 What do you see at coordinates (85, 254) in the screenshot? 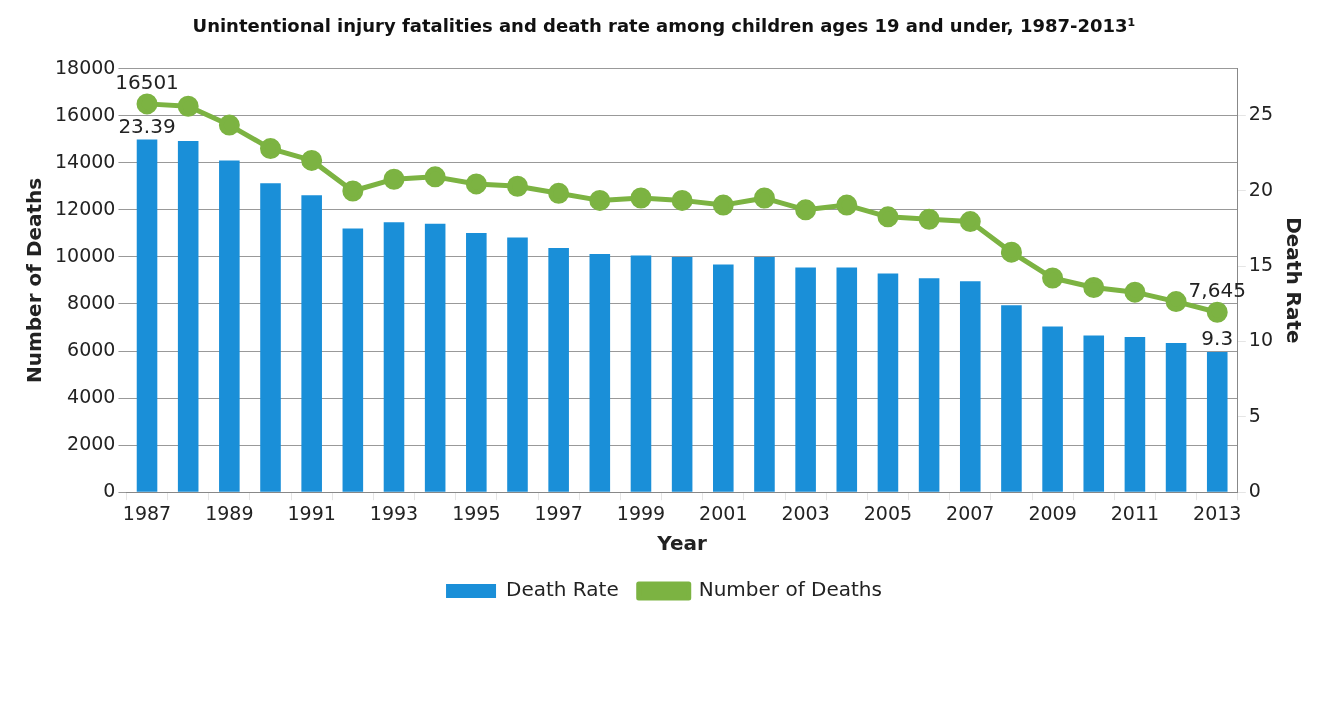
I see `y-tick-label: 10000` at bounding box center [85, 254].